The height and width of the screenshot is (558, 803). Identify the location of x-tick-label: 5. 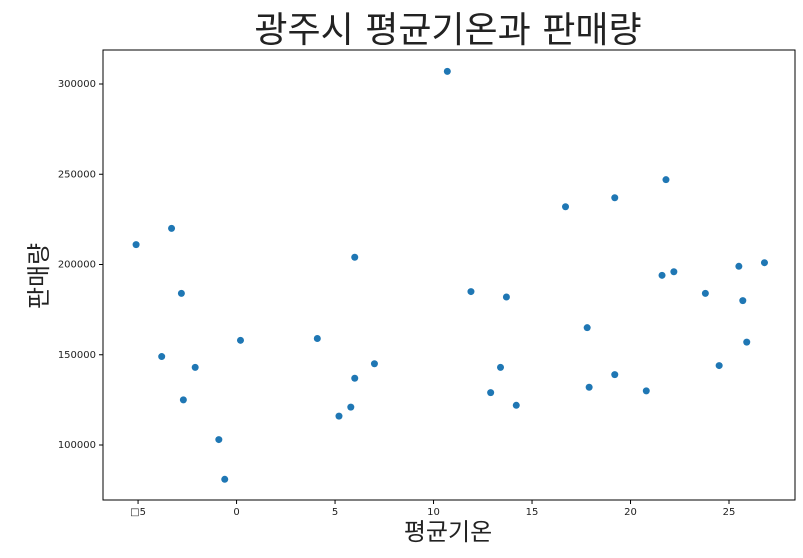
(335, 512).